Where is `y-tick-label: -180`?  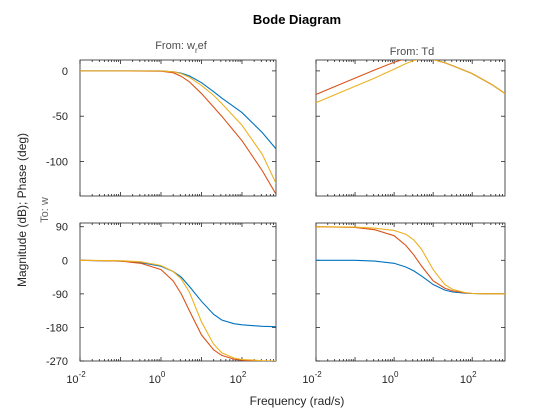
y-tick-label: -180 is located at coordinates (57, 328).